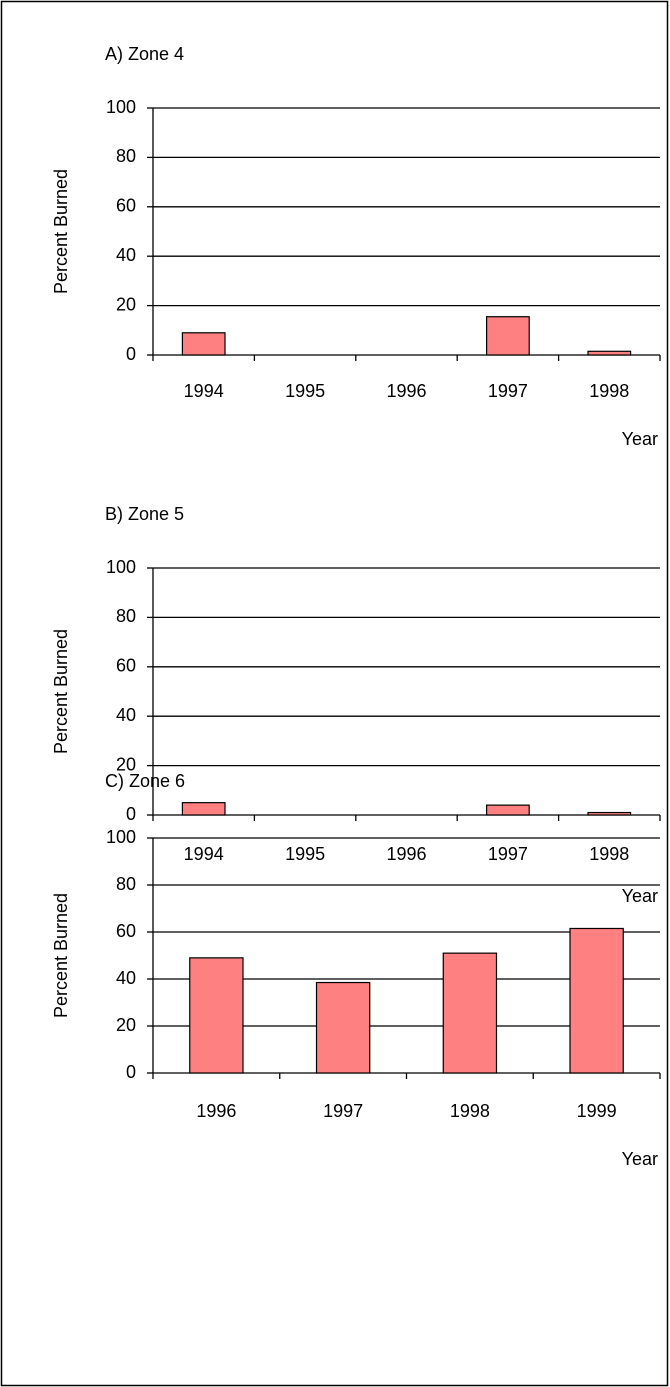 This screenshot has height=1387, width=670. What do you see at coordinates (144, 54) in the screenshot?
I see `chart-title: A) Zone 4` at bounding box center [144, 54].